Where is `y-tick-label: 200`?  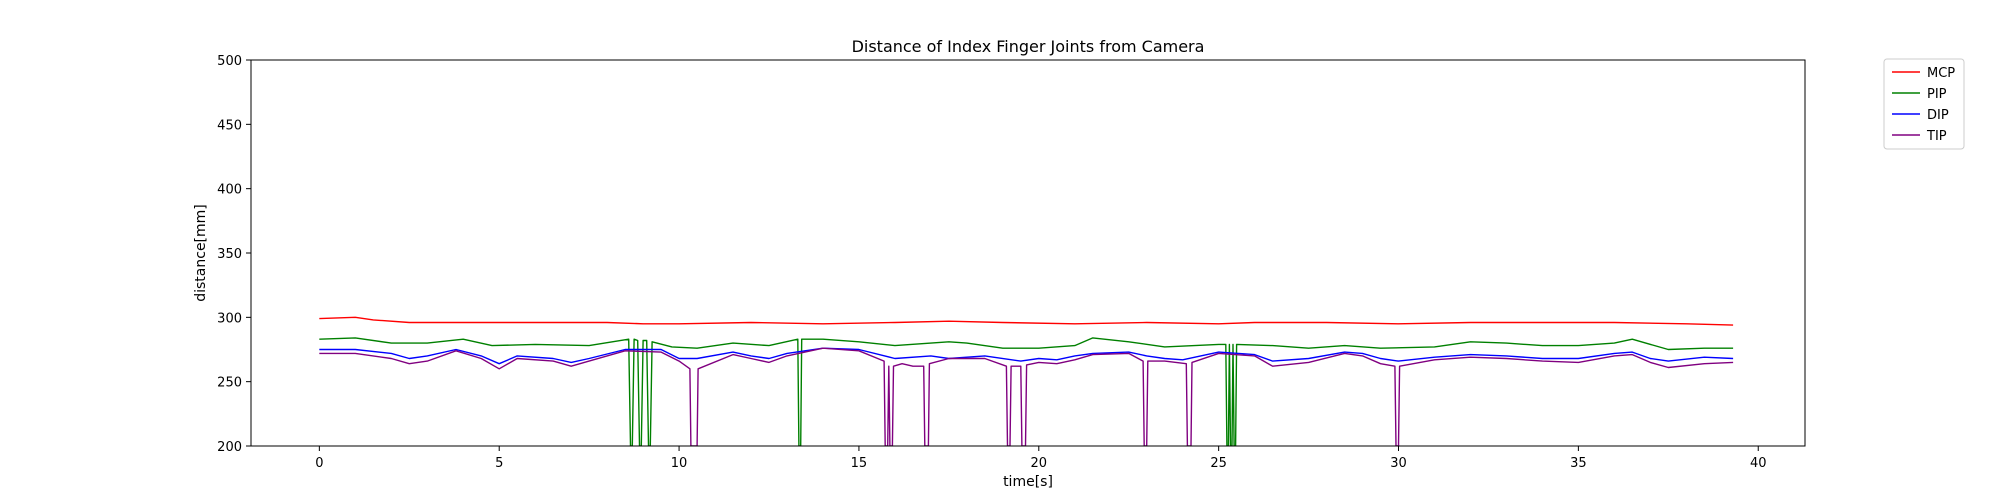
y-tick-label: 200 is located at coordinates (229, 447).